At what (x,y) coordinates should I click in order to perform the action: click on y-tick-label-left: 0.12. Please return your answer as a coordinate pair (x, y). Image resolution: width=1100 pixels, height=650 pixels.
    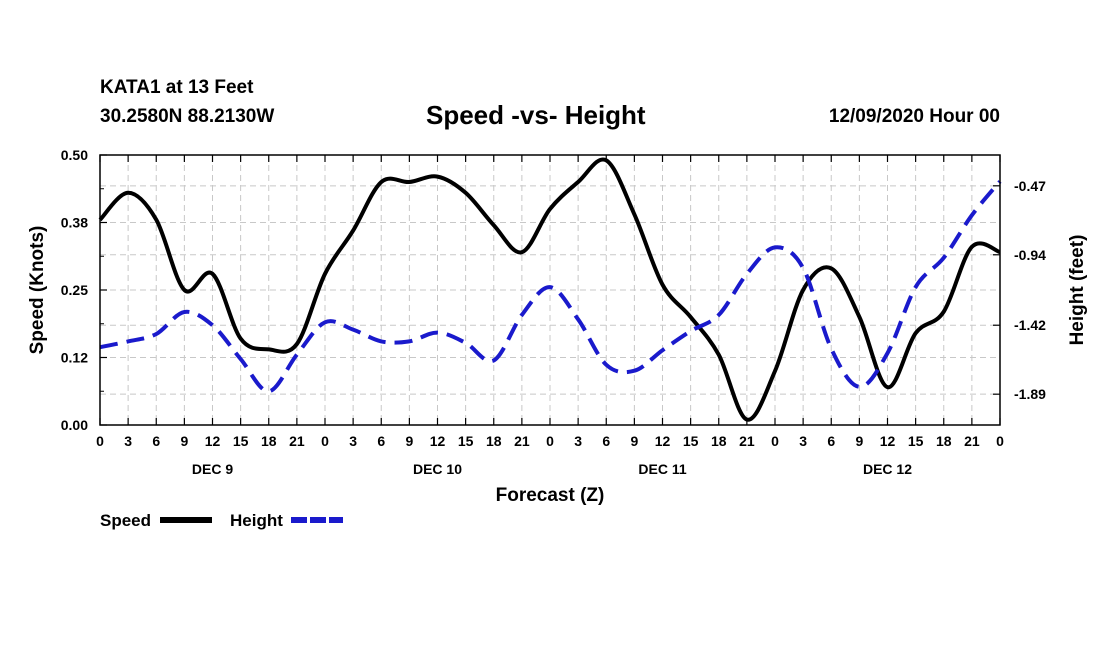
    Looking at the image, I should click on (74, 358).